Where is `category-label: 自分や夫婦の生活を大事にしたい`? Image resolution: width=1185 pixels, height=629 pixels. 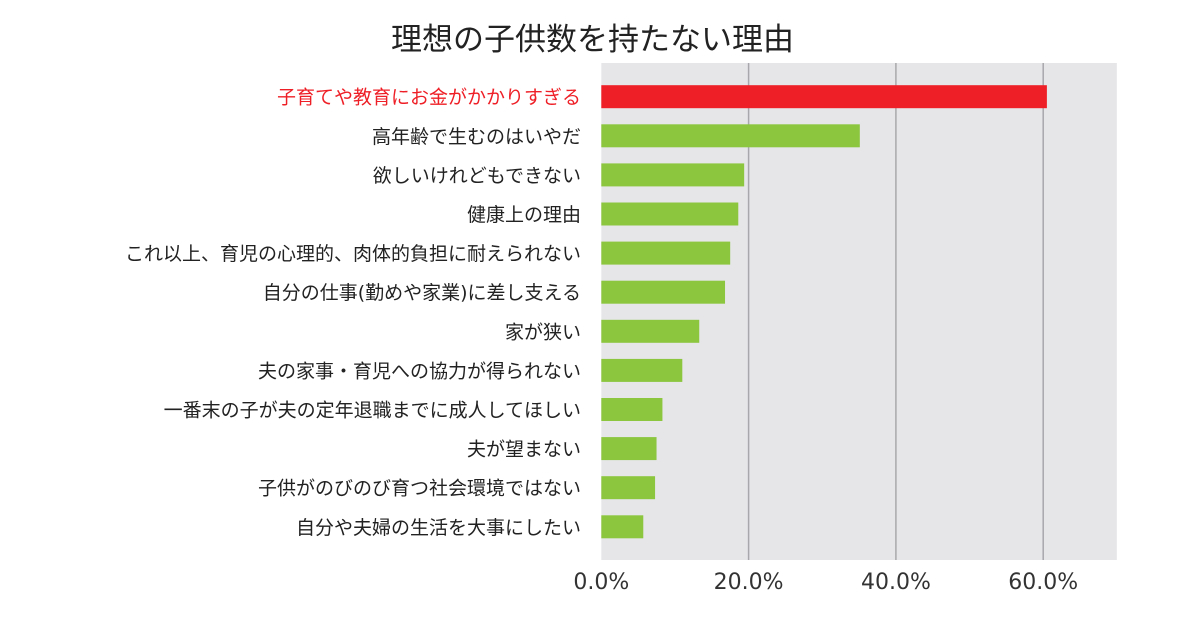
category-label: 自分や夫婦の生活を大事にしたい is located at coordinates (438, 528).